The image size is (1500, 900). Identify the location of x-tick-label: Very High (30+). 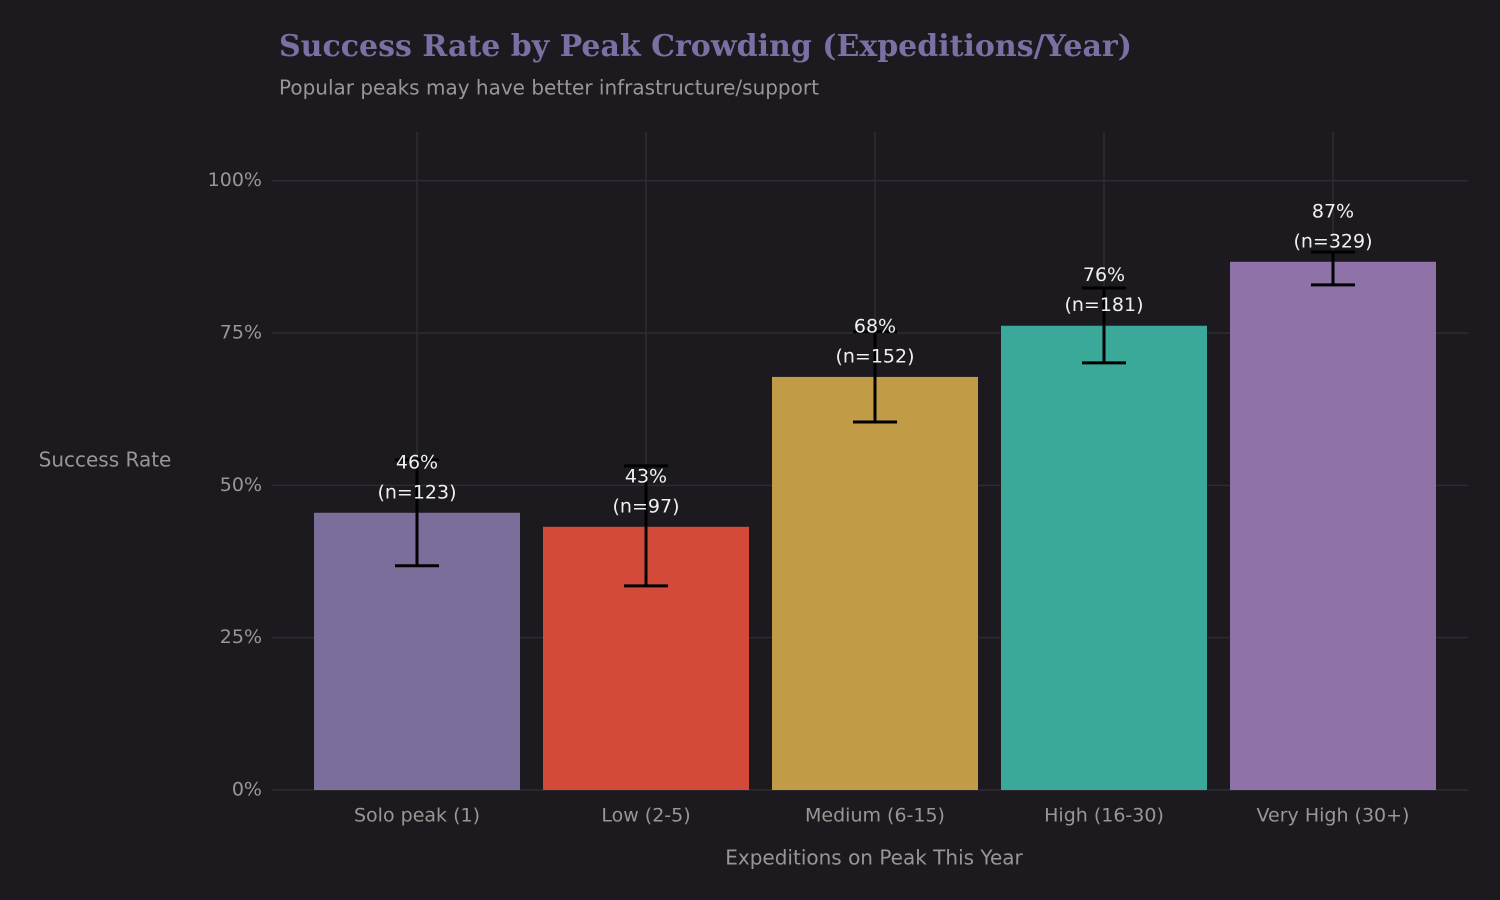
(1333, 816).